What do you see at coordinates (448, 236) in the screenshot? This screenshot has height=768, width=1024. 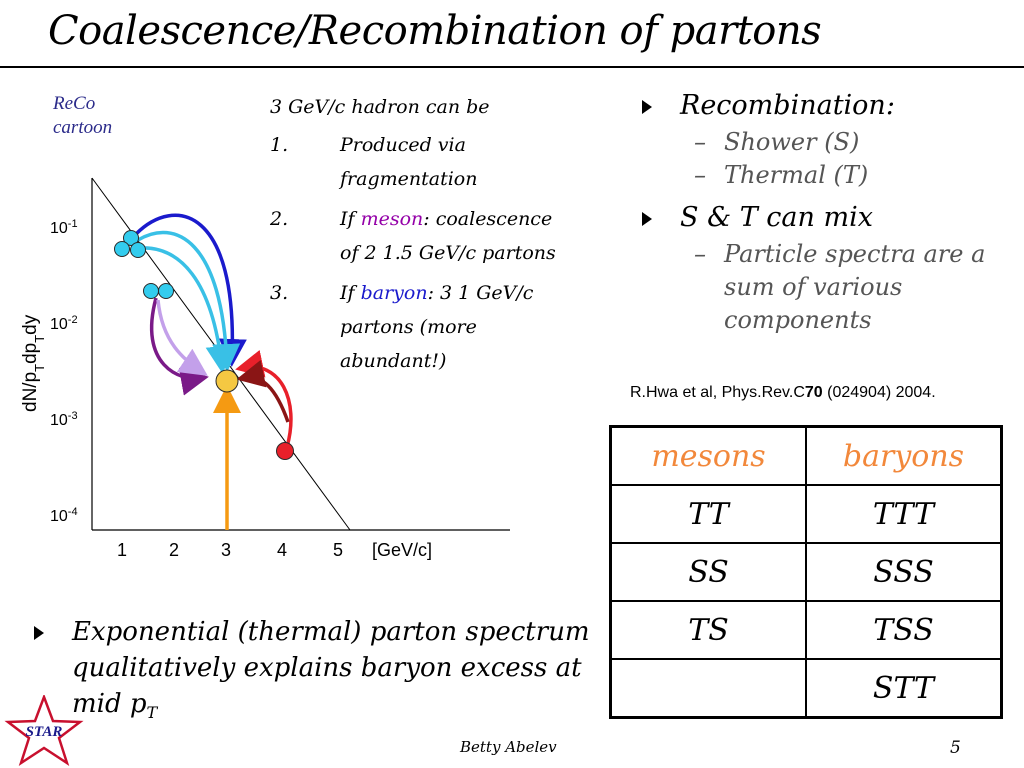 I see `item-post: : coalescence of 2 1.5 GeV/c partons` at bounding box center [448, 236].